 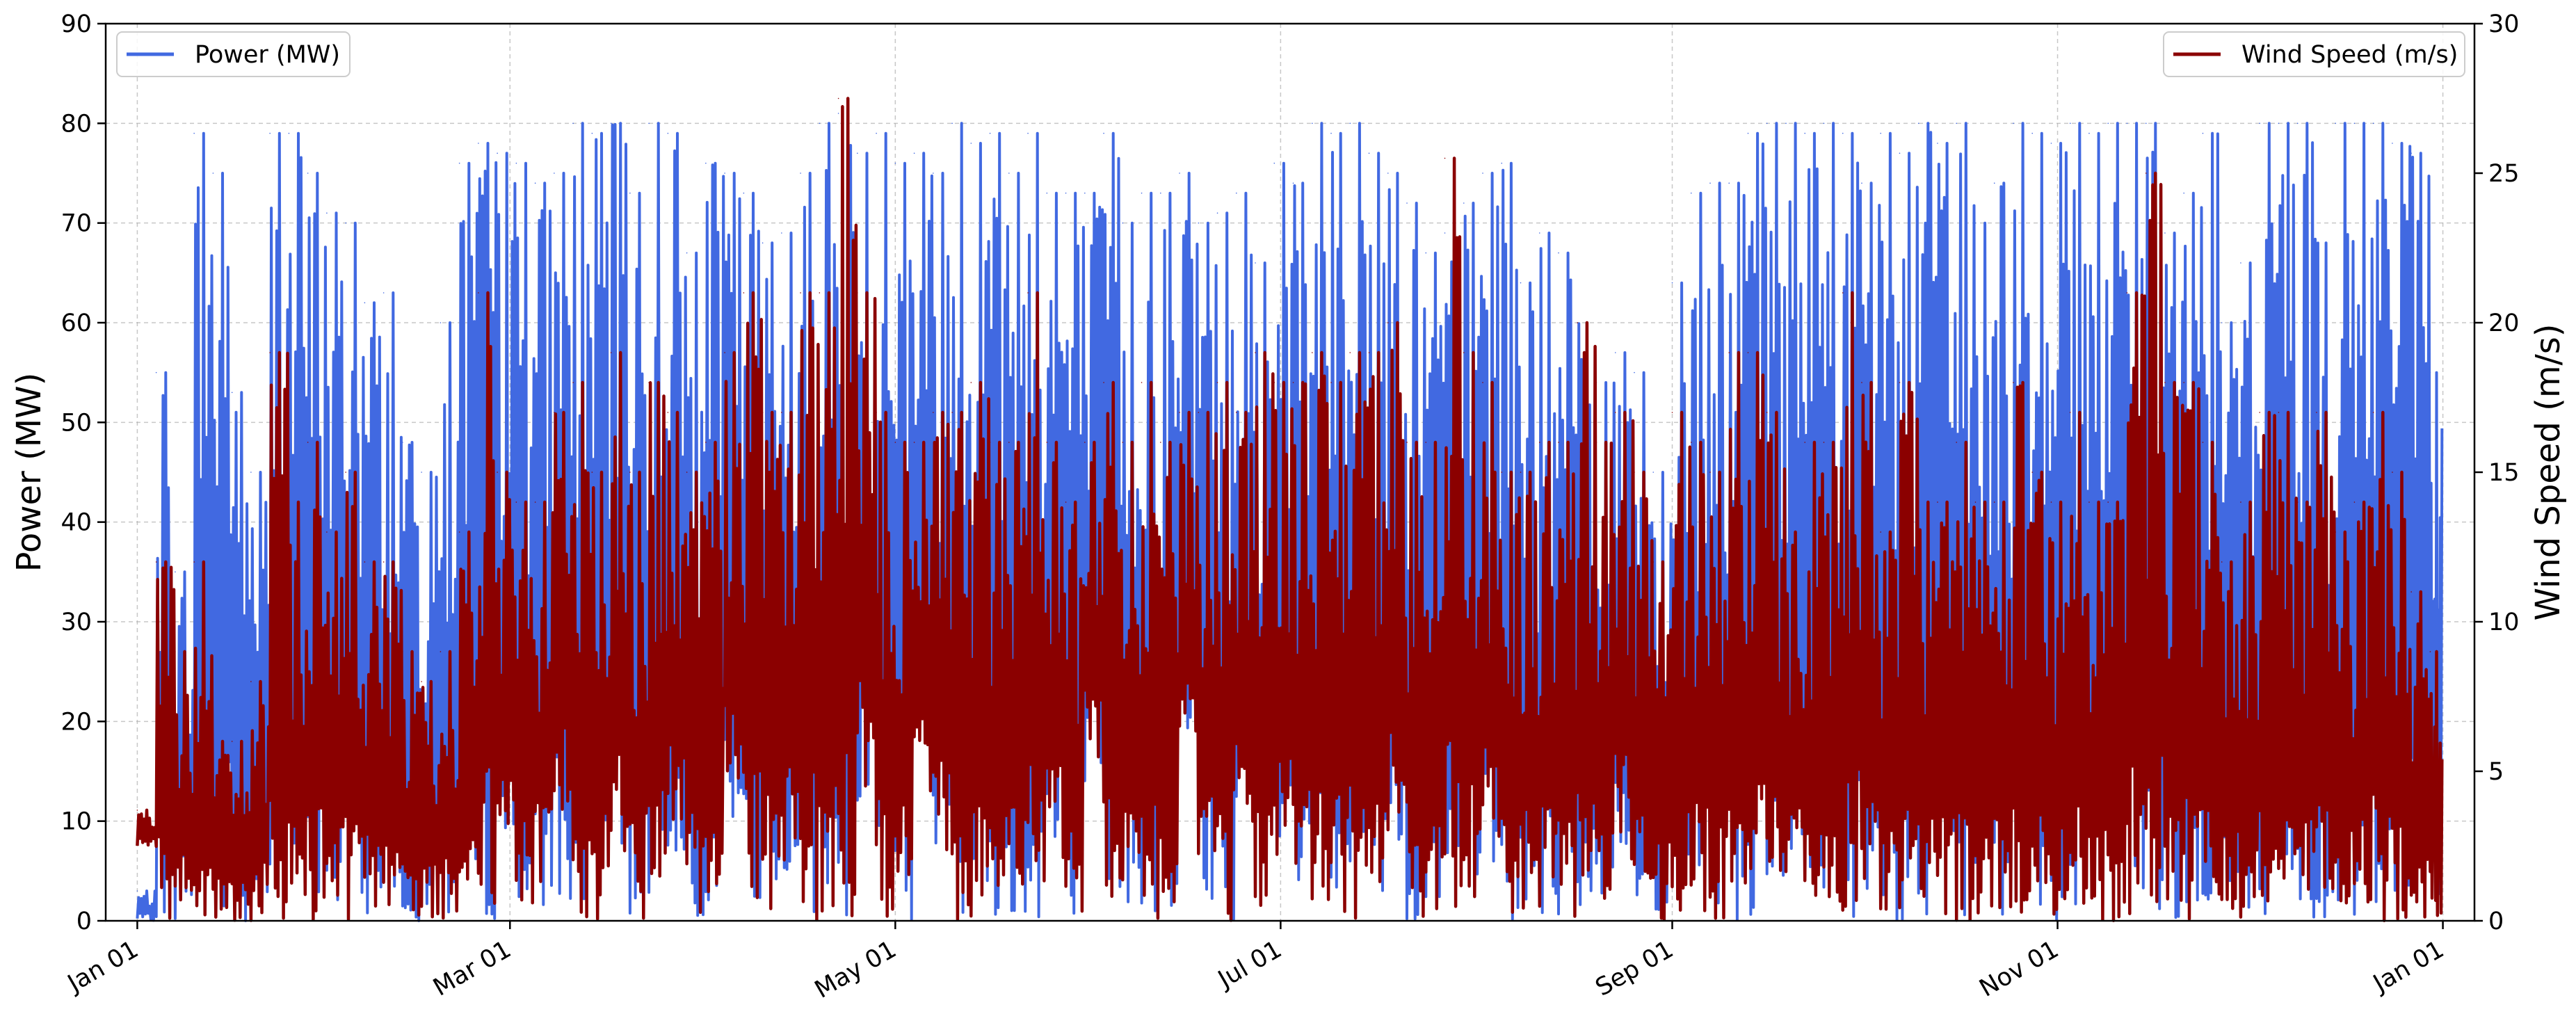 What do you see at coordinates (2349, 55) in the screenshot?
I see `legend-wind-speed-label: Wind Speed (m/s)` at bounding box center [2349, 55].